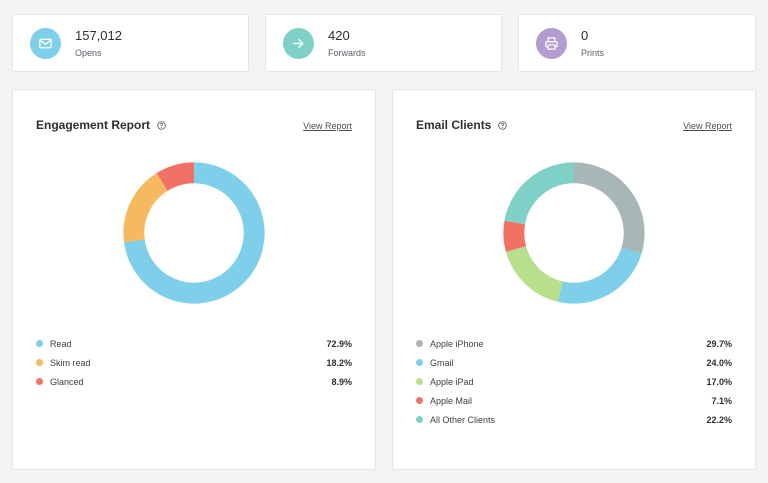 Image resolution: width=768 pixels, height=483 pixels. Describe the element at coordinates (70, 362) in the screenshot. I see `legend-label: Skim read` at that location.